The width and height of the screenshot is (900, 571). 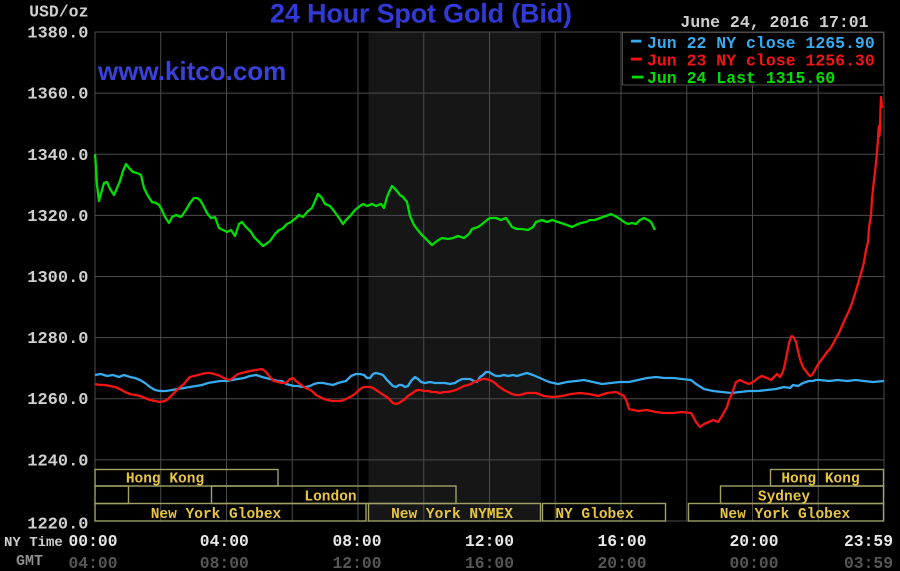 What do you see at coordinates (594, 515) in the screenshot?
I see `svg-text: NY Globex` at bounding box center [594, 515].